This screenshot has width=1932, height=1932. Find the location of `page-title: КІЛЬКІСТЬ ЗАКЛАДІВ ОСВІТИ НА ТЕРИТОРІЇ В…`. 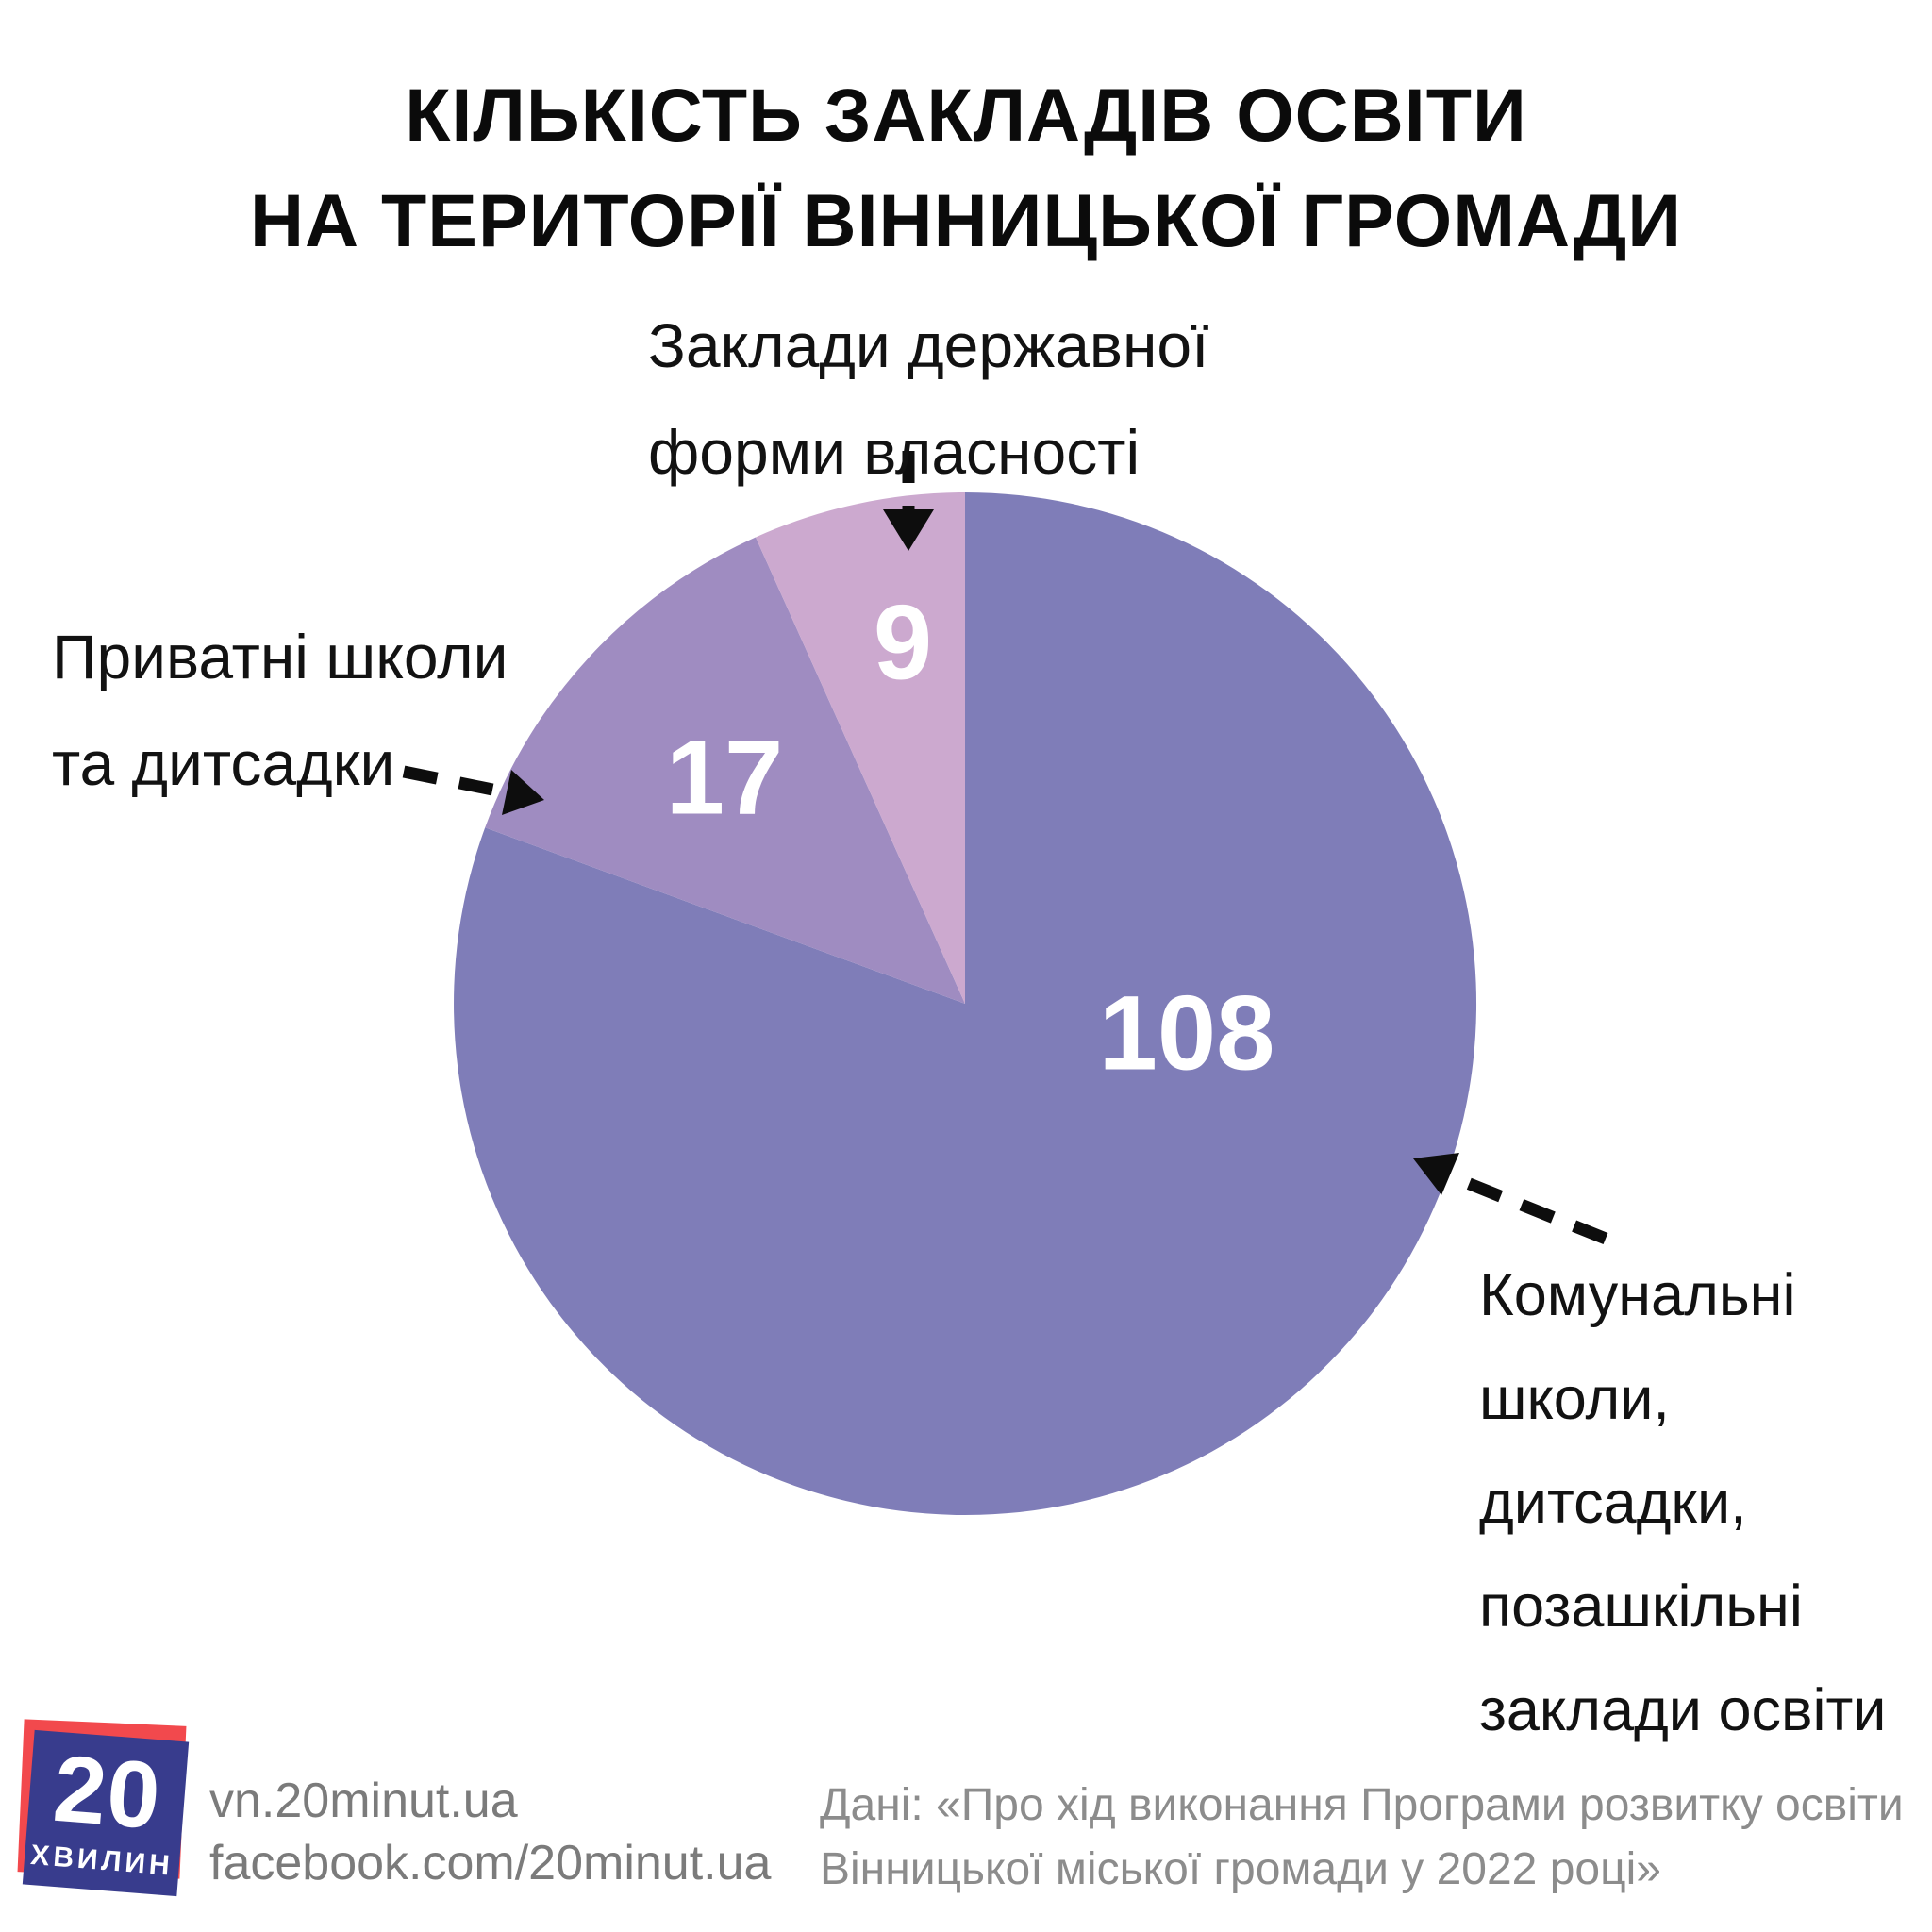

page-title: КІЛЬКІСТЬ ЗАКЛАДІВ ОСВІТИ НА ТЕРИТОРІЇ В… is located at coordinates (966, 168).